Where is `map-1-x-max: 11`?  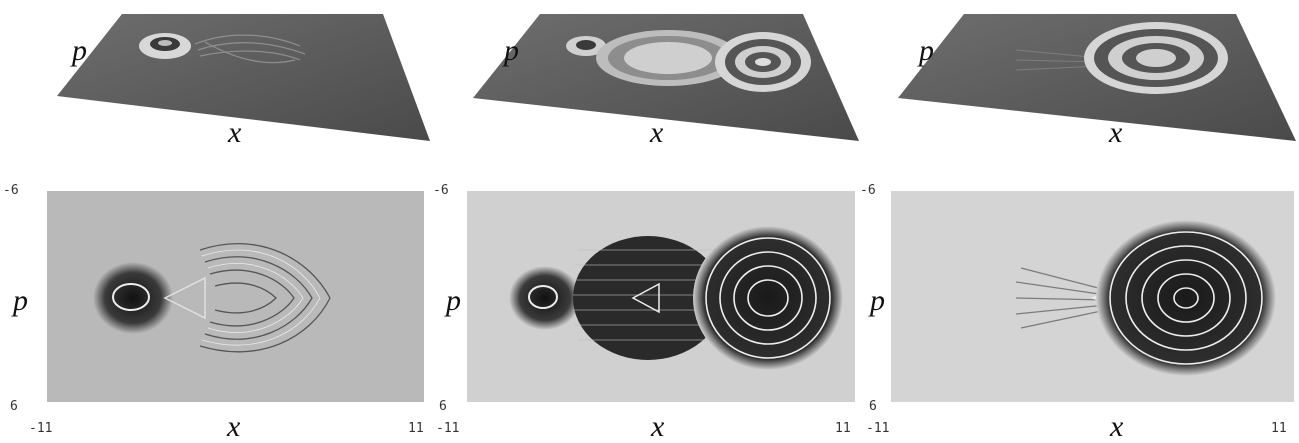
map-1-x-max: 11 is located at coordinates (416, 428).